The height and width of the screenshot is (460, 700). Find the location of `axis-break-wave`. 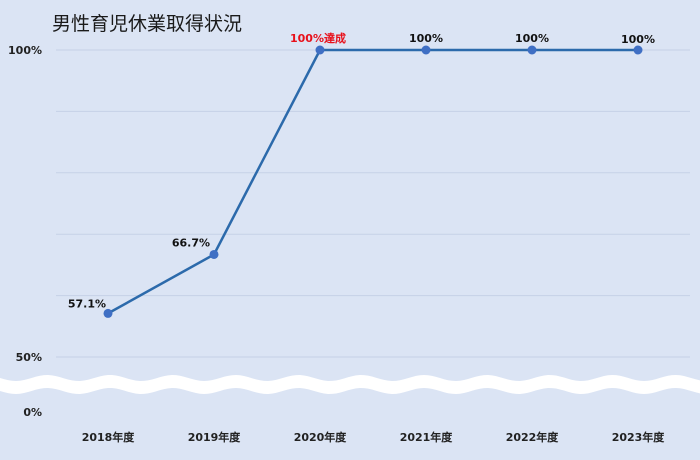

axis-break-wave is located at coordinates (350, 384).